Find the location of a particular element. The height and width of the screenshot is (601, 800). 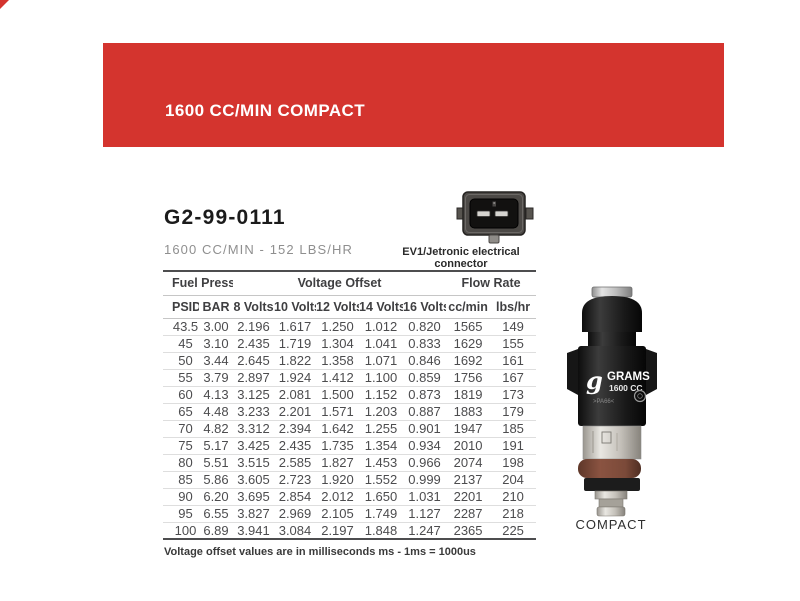

table-cell: 1.650 is located at coordinates (381, 497).